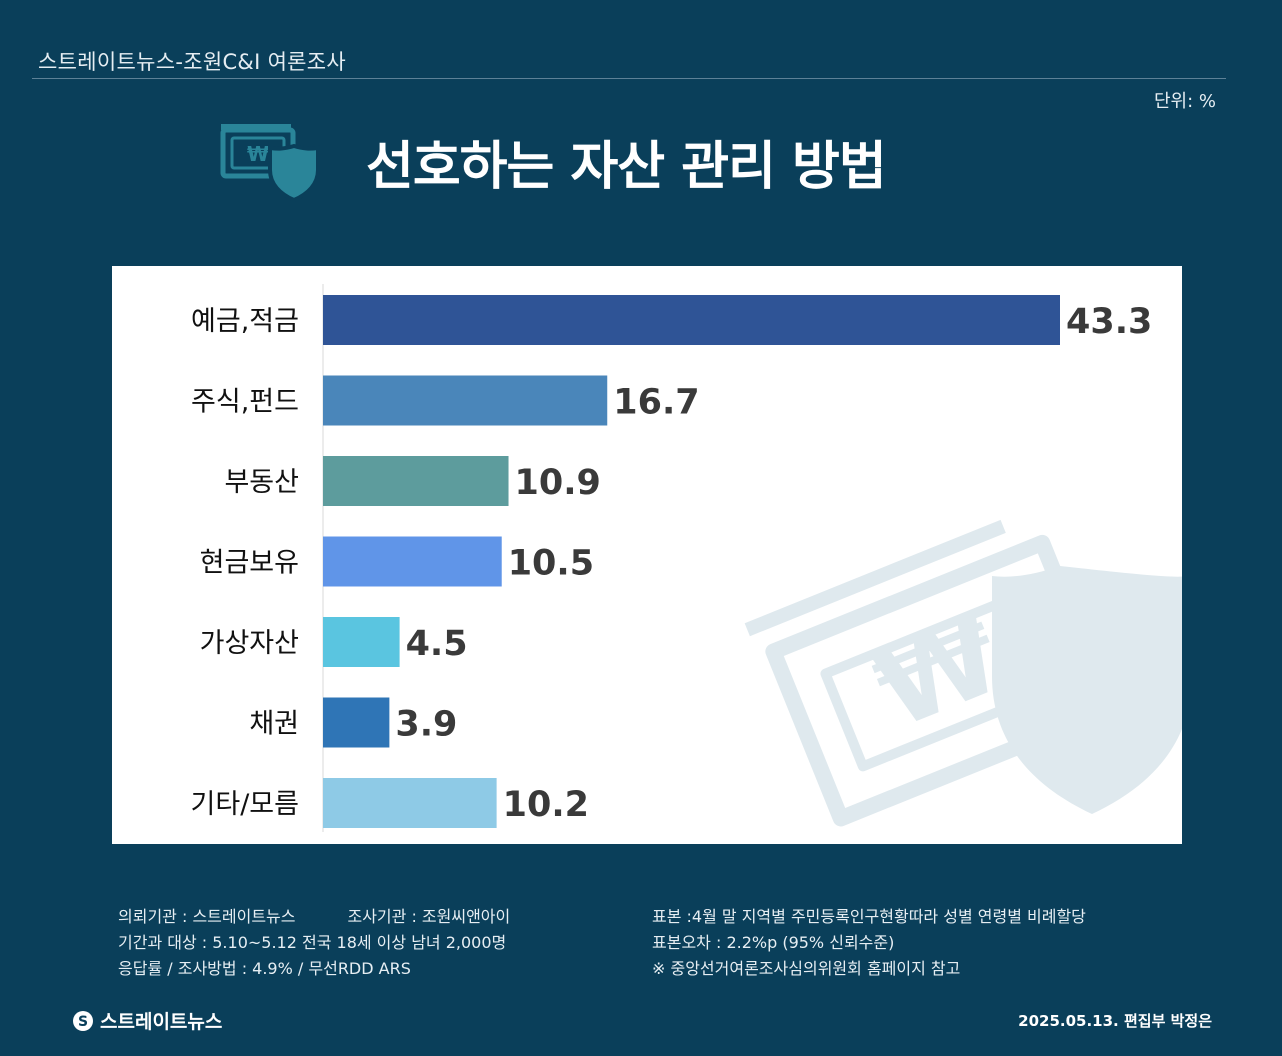 This screenshot has height=1056, width=1282. I want to click on response-method-text: 응답률 / 조사방법 : 4.9% / 무선RDD ARS, so click(264, 968).